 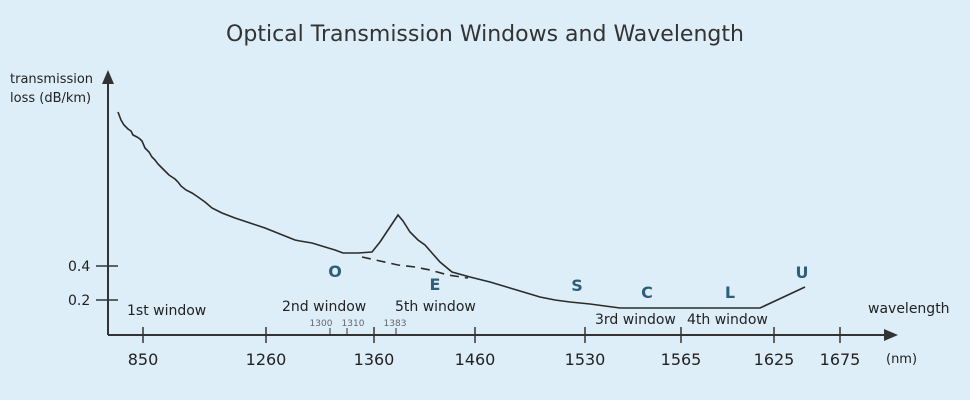 What do you see at coordinates (891, 335) in the screenshot?
I see `x-axis-arrow` at bounding box center [891, 335].